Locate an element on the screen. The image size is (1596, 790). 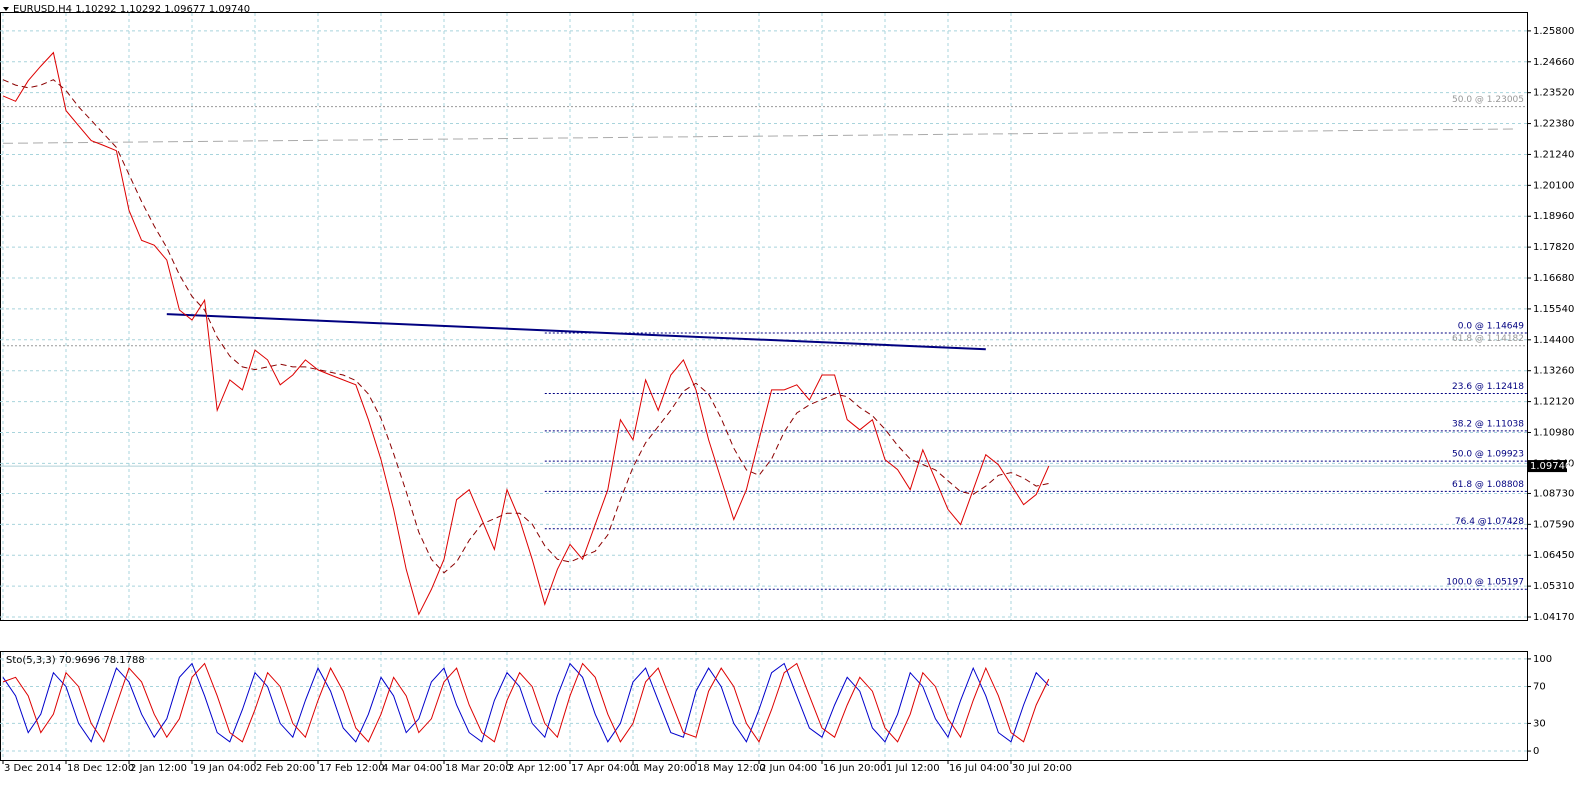
fib-level-label: 76.4 @1.07428 is located at coordinates (1489, 522).